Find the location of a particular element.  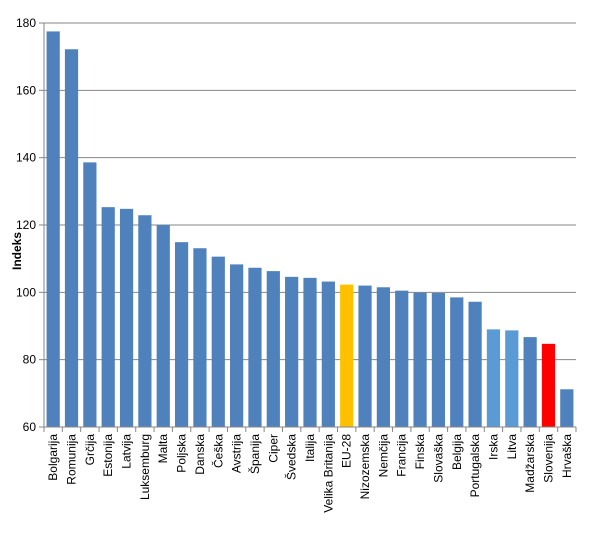

x-tick-label: Estonija is located at coordinates (108, 455).